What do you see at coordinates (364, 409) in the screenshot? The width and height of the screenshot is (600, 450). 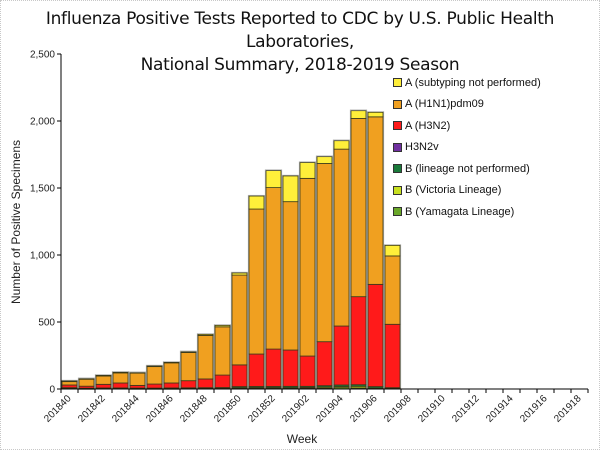 I see `x-tick-label: 201906` at bounding box center [364, 409].